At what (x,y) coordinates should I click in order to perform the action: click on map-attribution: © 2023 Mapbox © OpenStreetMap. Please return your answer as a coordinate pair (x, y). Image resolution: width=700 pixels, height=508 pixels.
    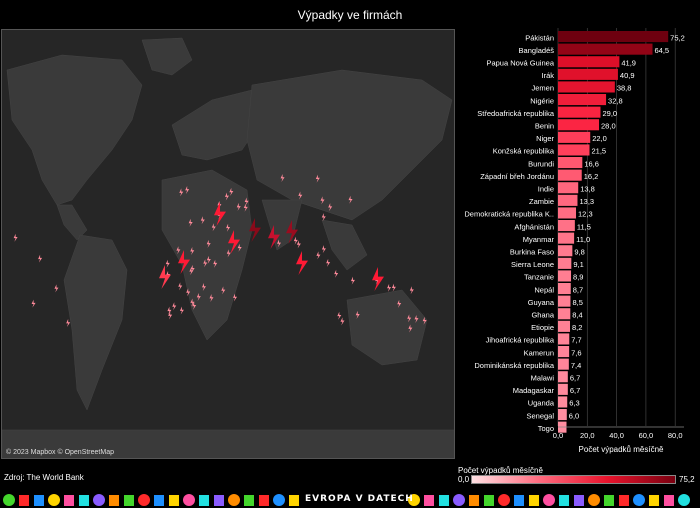
    Looking at the image, I should click on (60, 452).